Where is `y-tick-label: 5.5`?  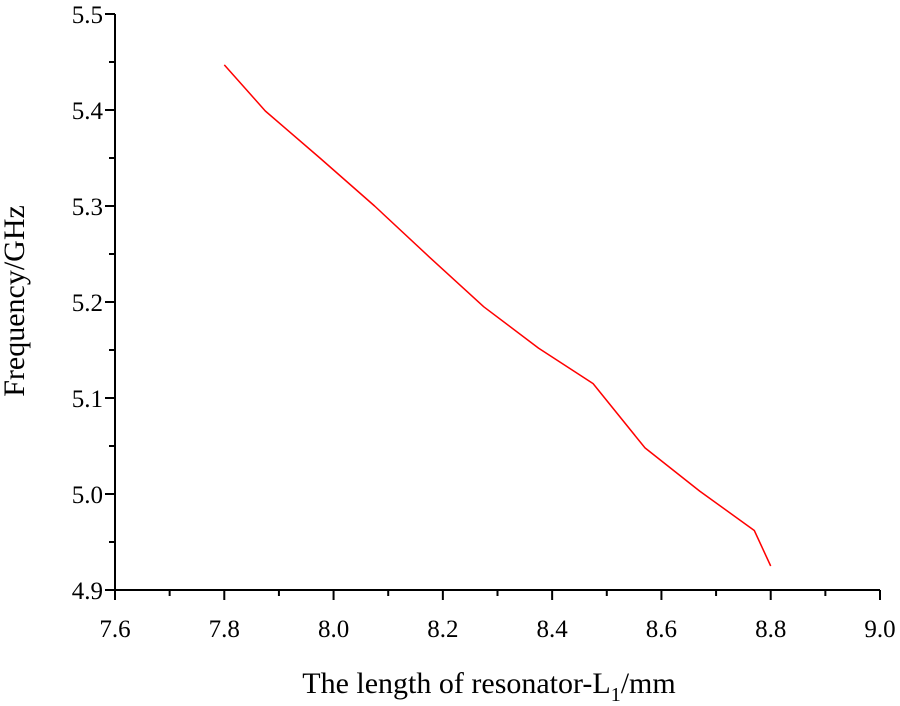
y-tick-label: 5.5 is located at coordinates (87, 15).